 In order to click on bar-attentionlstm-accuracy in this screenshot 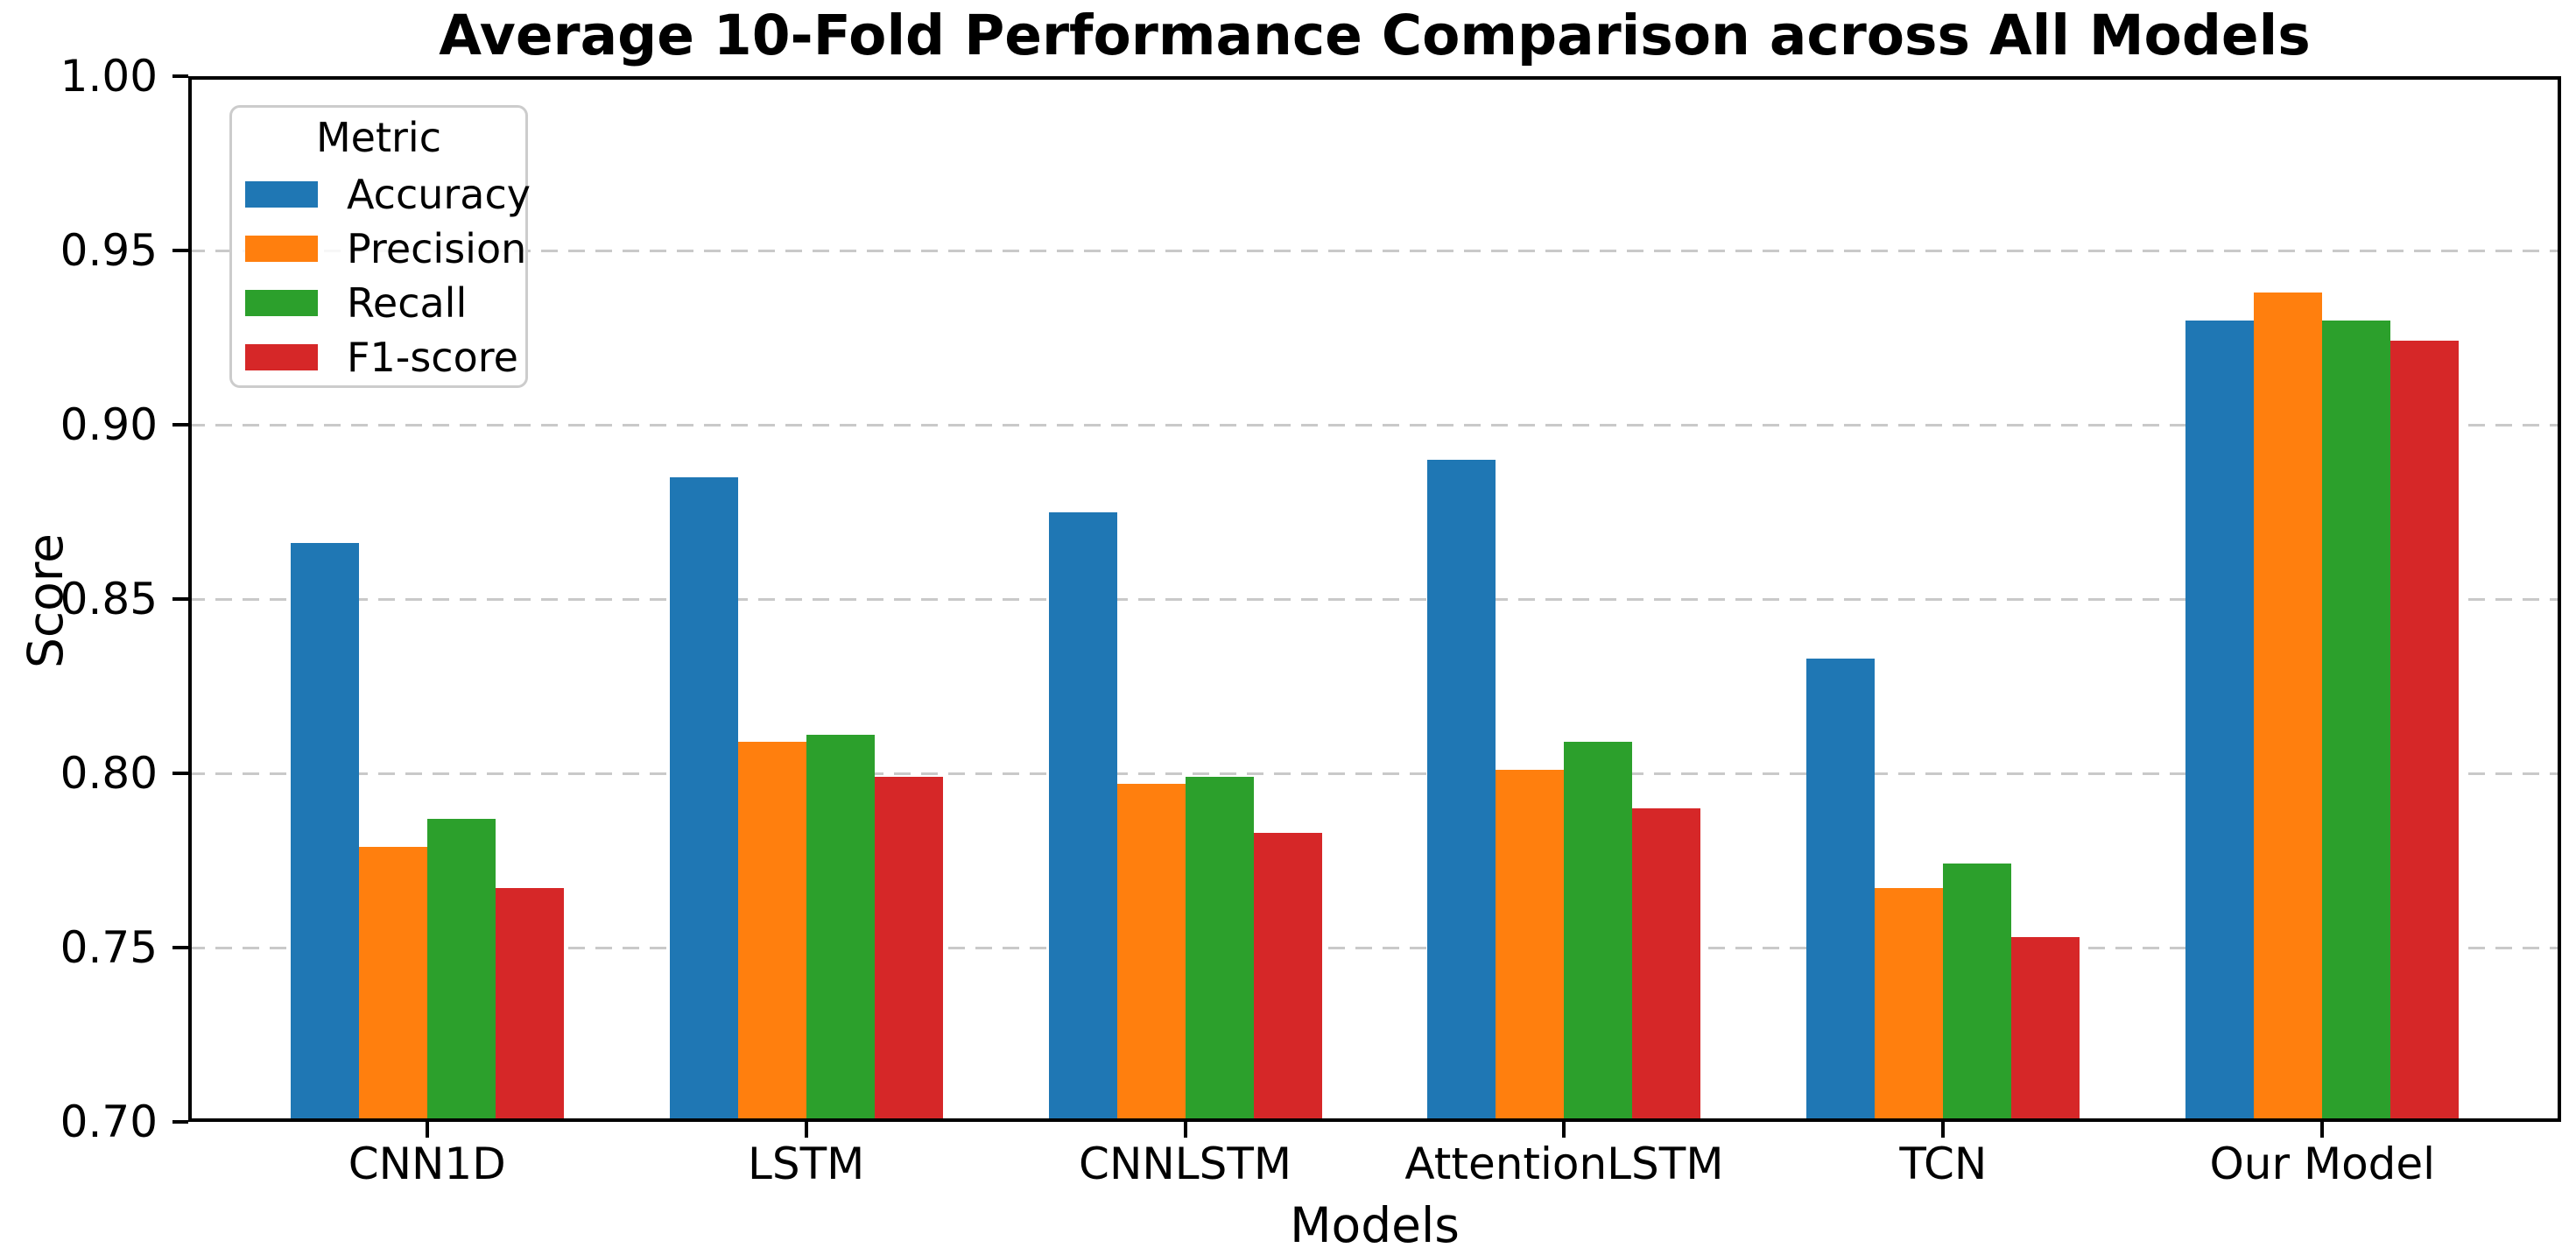, I will do `click(1461, 790)`.